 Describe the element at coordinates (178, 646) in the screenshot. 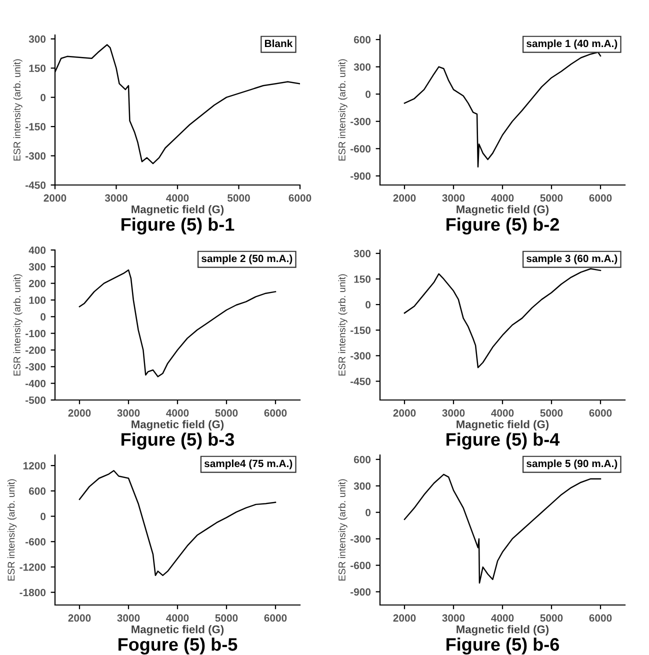

I see `text: Fogure (5) b-5` at that location.